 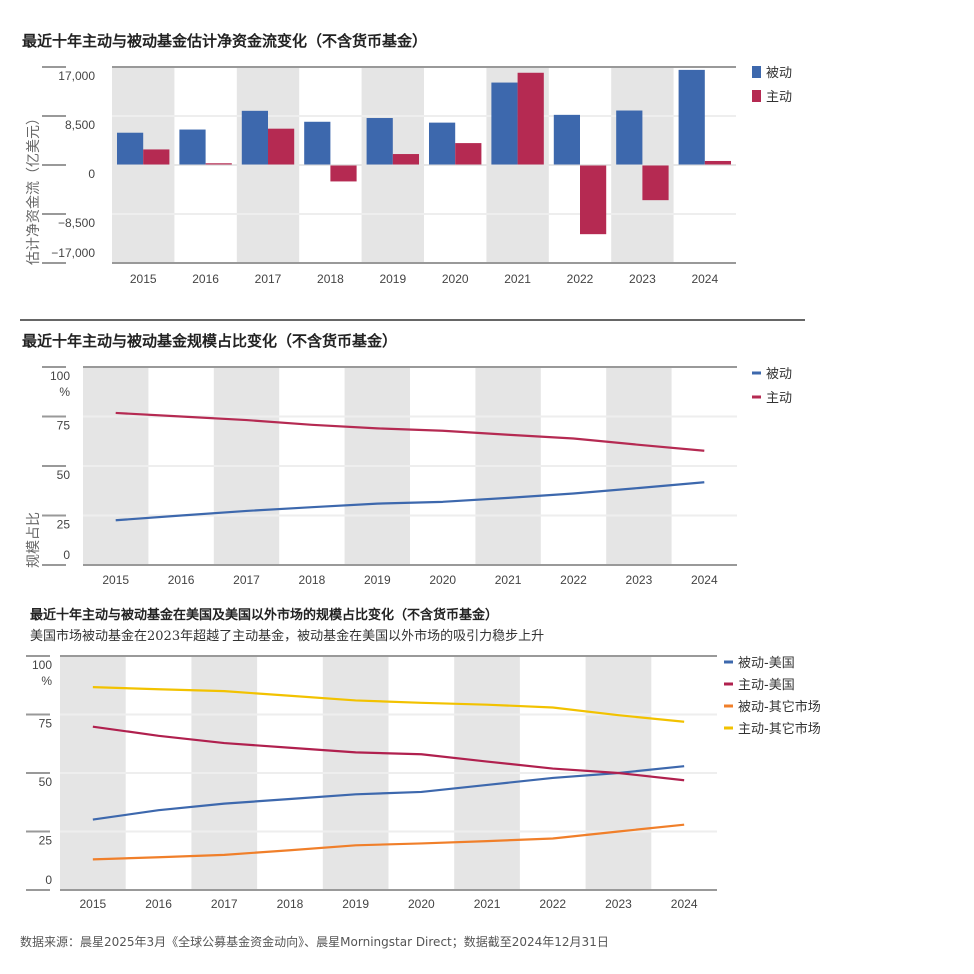 What do you see at coordinates (73, 253) in the screenshot?
I see `y-tick-label: −17,000` at bounding box center [73, 253].